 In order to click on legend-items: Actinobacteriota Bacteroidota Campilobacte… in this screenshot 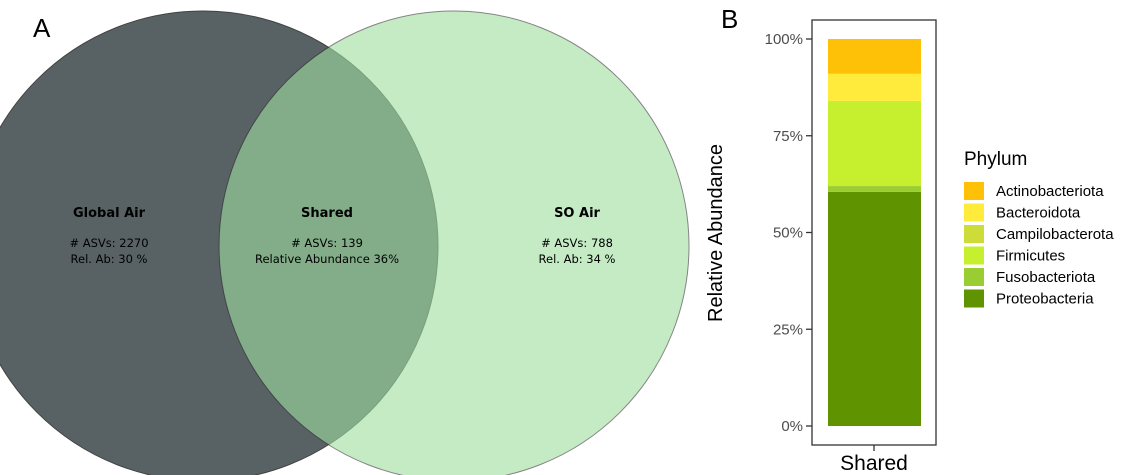, I will do `click(1039, 245)`.